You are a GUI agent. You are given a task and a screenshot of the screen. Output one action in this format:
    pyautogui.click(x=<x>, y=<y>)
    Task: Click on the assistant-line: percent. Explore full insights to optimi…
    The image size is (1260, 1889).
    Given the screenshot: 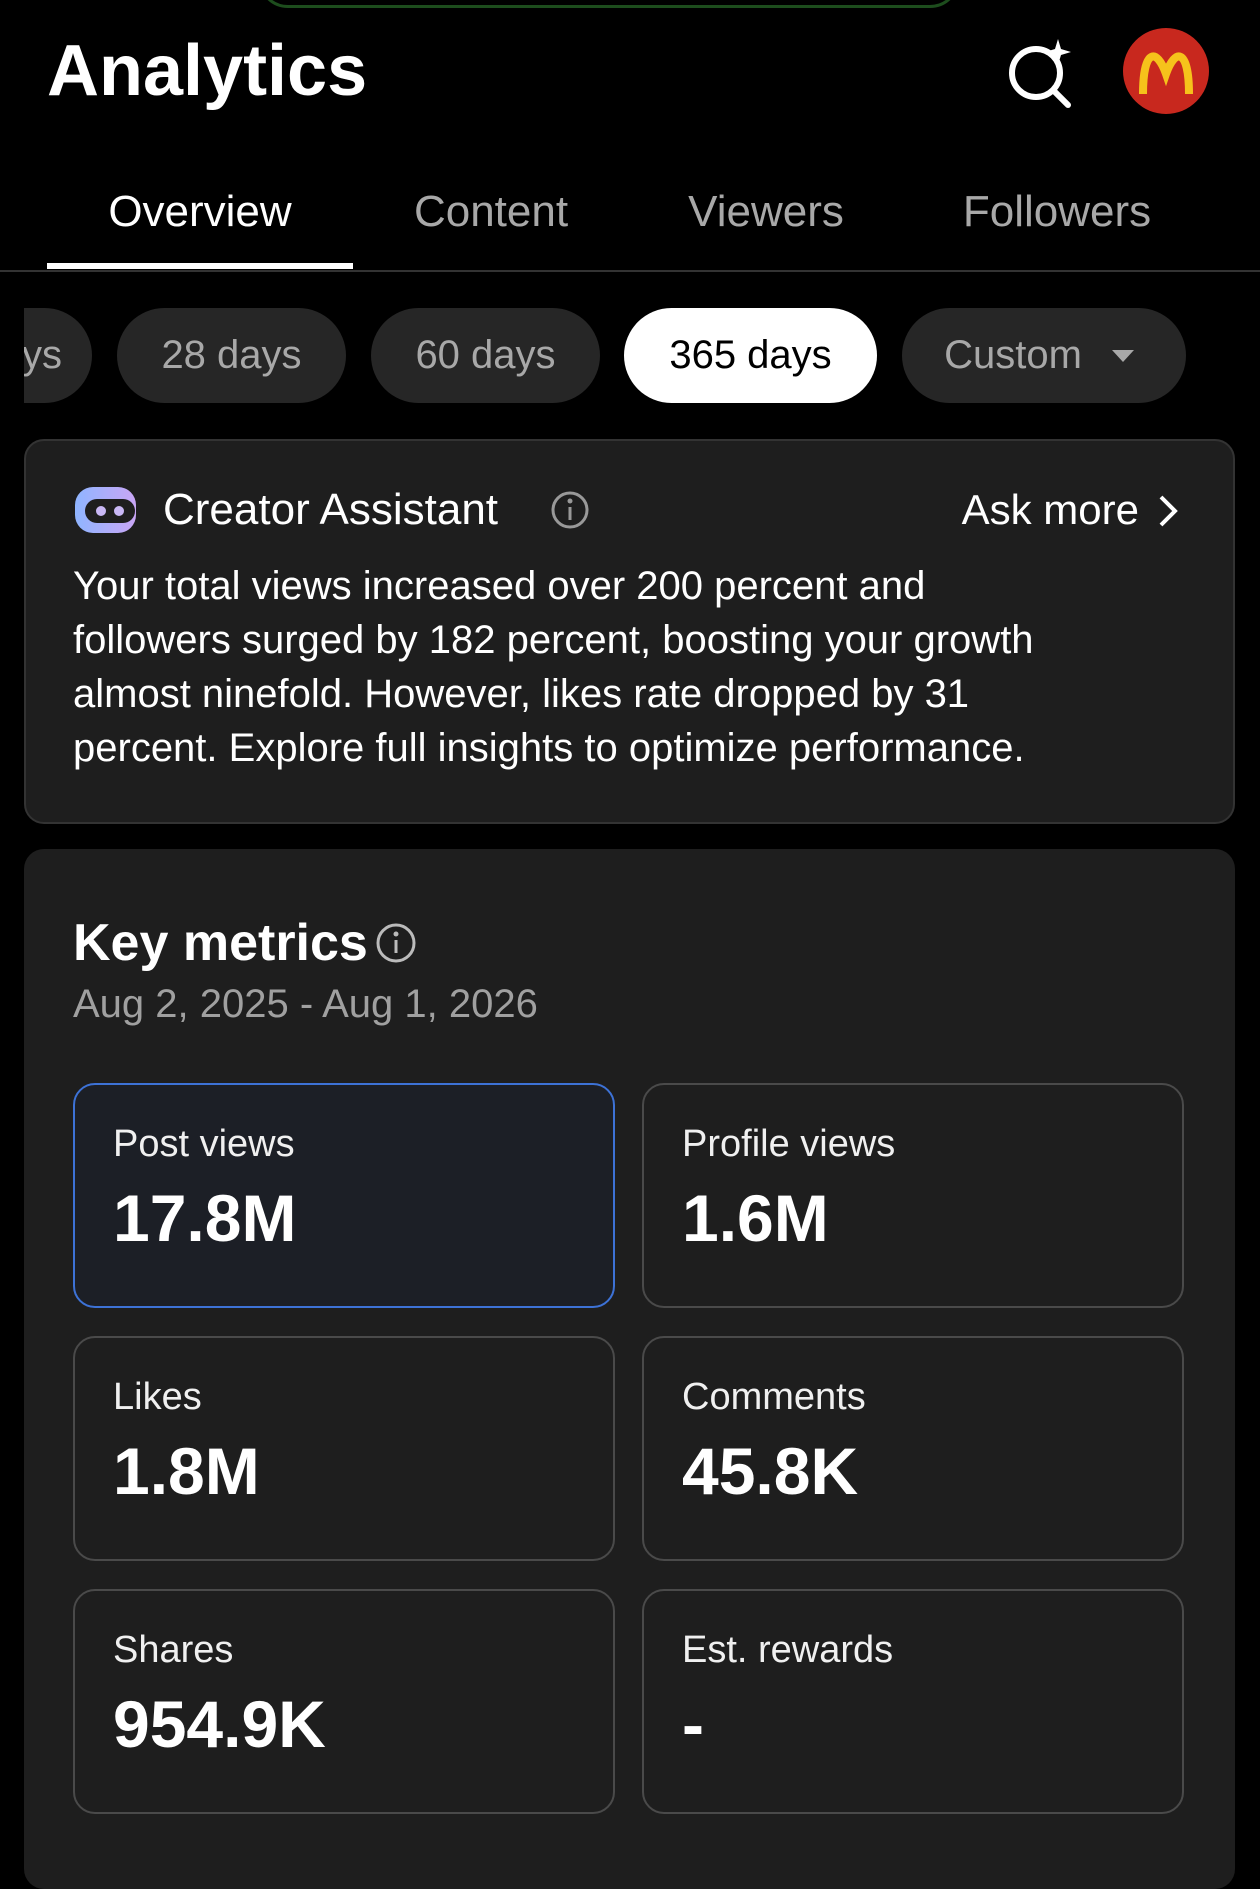 What is the action you would take?
    pyautogui.click(x=549, y=748)
    